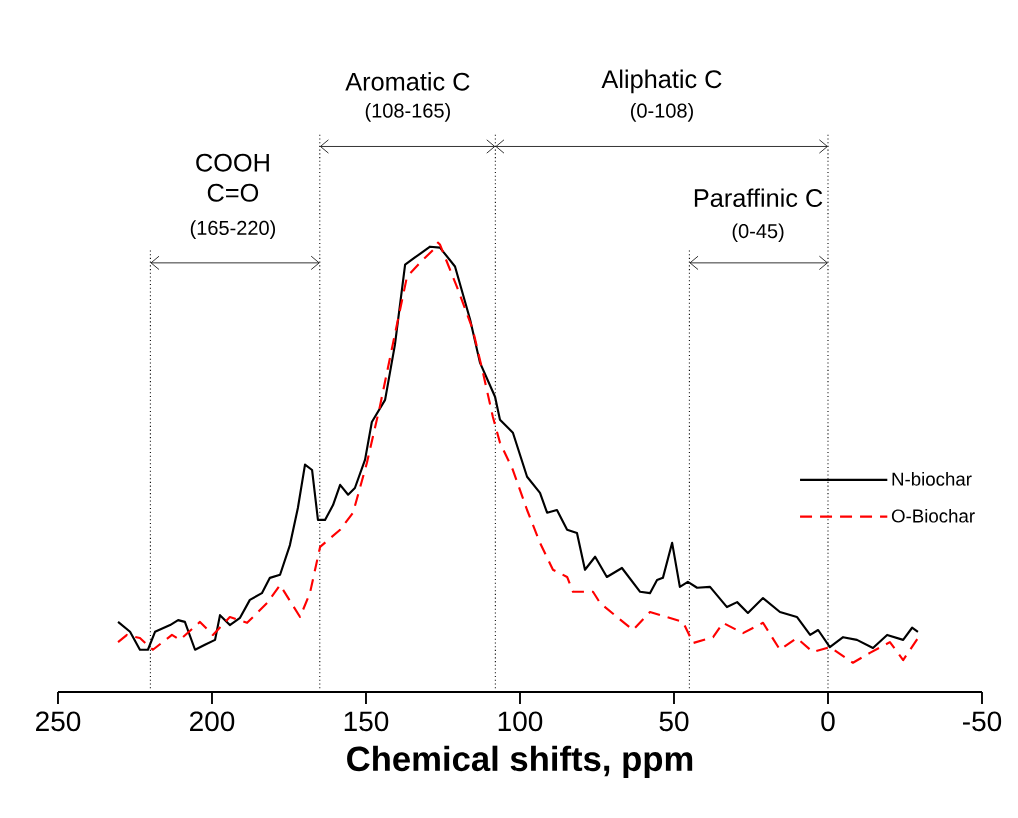 The image size is (1018, 818). What do you see at coordinates (520, 721) in the screenshot?
I see `x-tick-label: 100` at bounding box center [520, 721].